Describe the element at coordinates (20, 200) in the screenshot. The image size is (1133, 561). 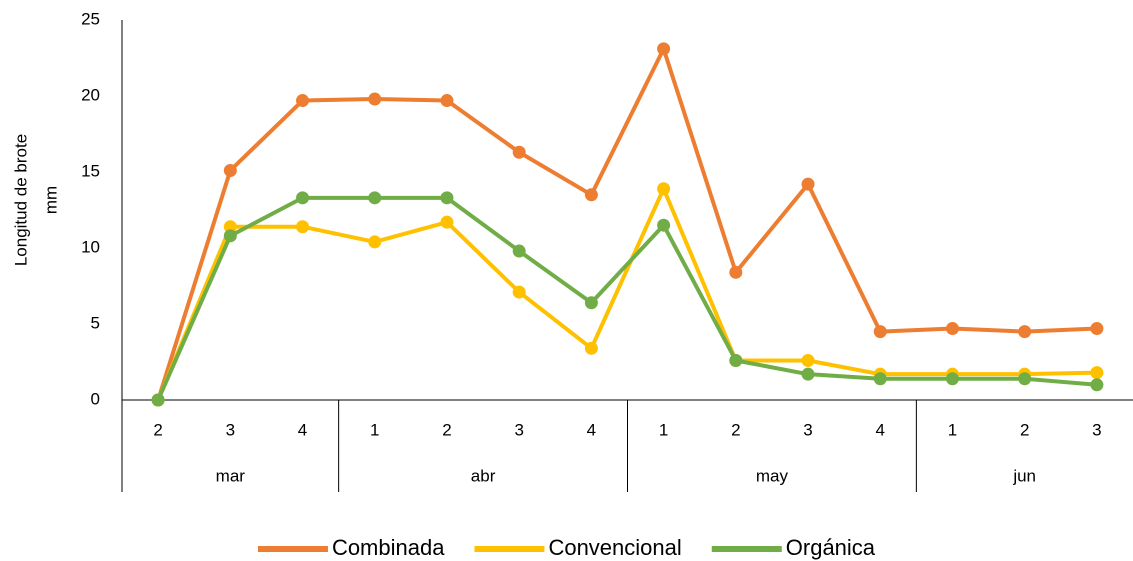
I see `y-axis-label: Longitud de brote` at that location.